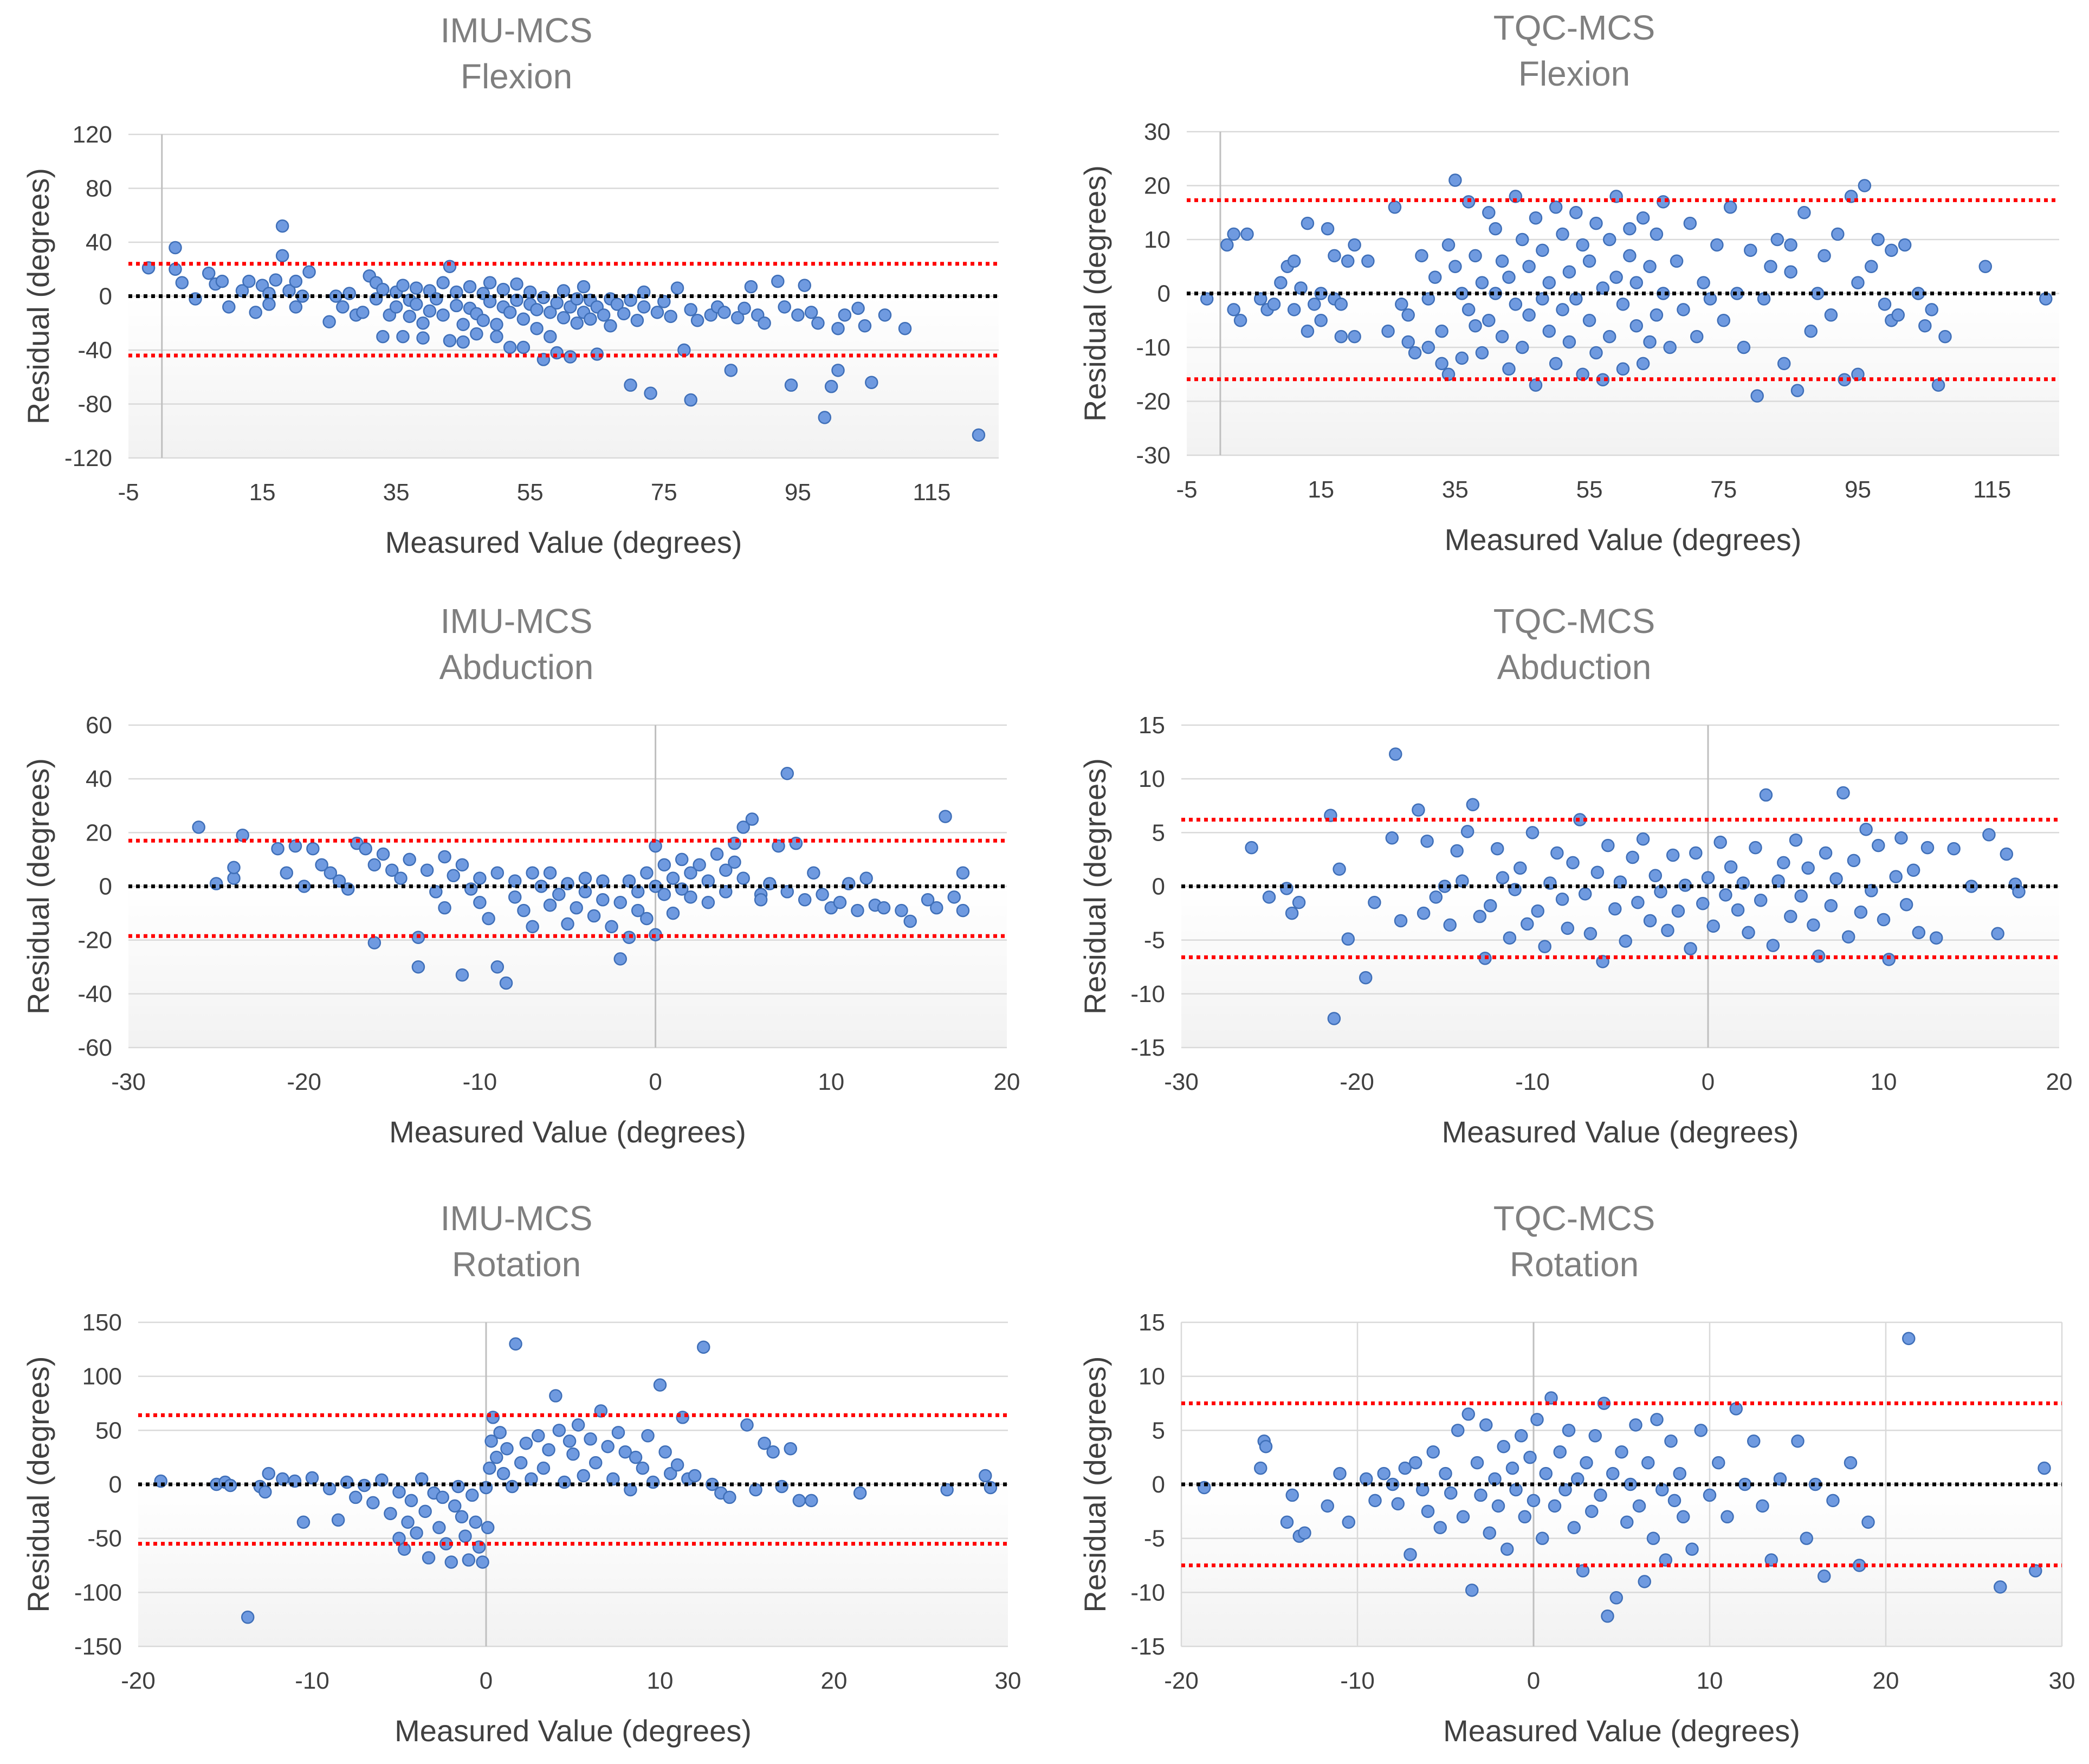 This screenshot has width=2089, height=1764. What do you see at coordinates (1157, 132) in the screenshot?
I see `y-tick-label: 30` at bounding box center [1157, 132].